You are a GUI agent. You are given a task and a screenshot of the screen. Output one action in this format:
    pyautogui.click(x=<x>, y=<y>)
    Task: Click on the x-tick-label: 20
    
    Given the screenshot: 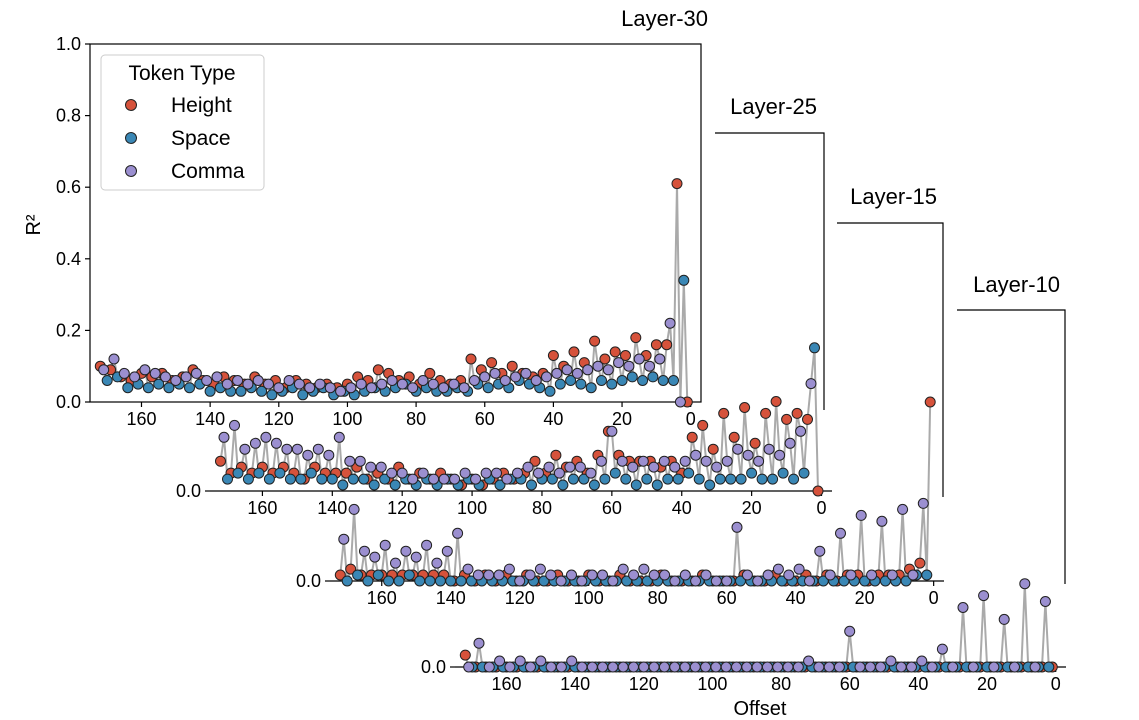 What is the action you would take?
    pyautogui.click(x=622, y=419)
    